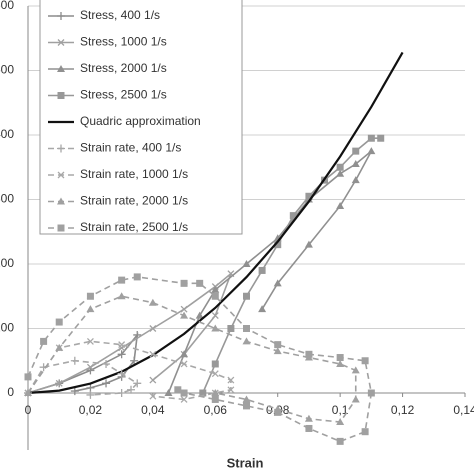  What do you see at coordinates (403, 410) in the screenshot?
I see `x-tick-label: 0,12` at bounding box center [403, 410].